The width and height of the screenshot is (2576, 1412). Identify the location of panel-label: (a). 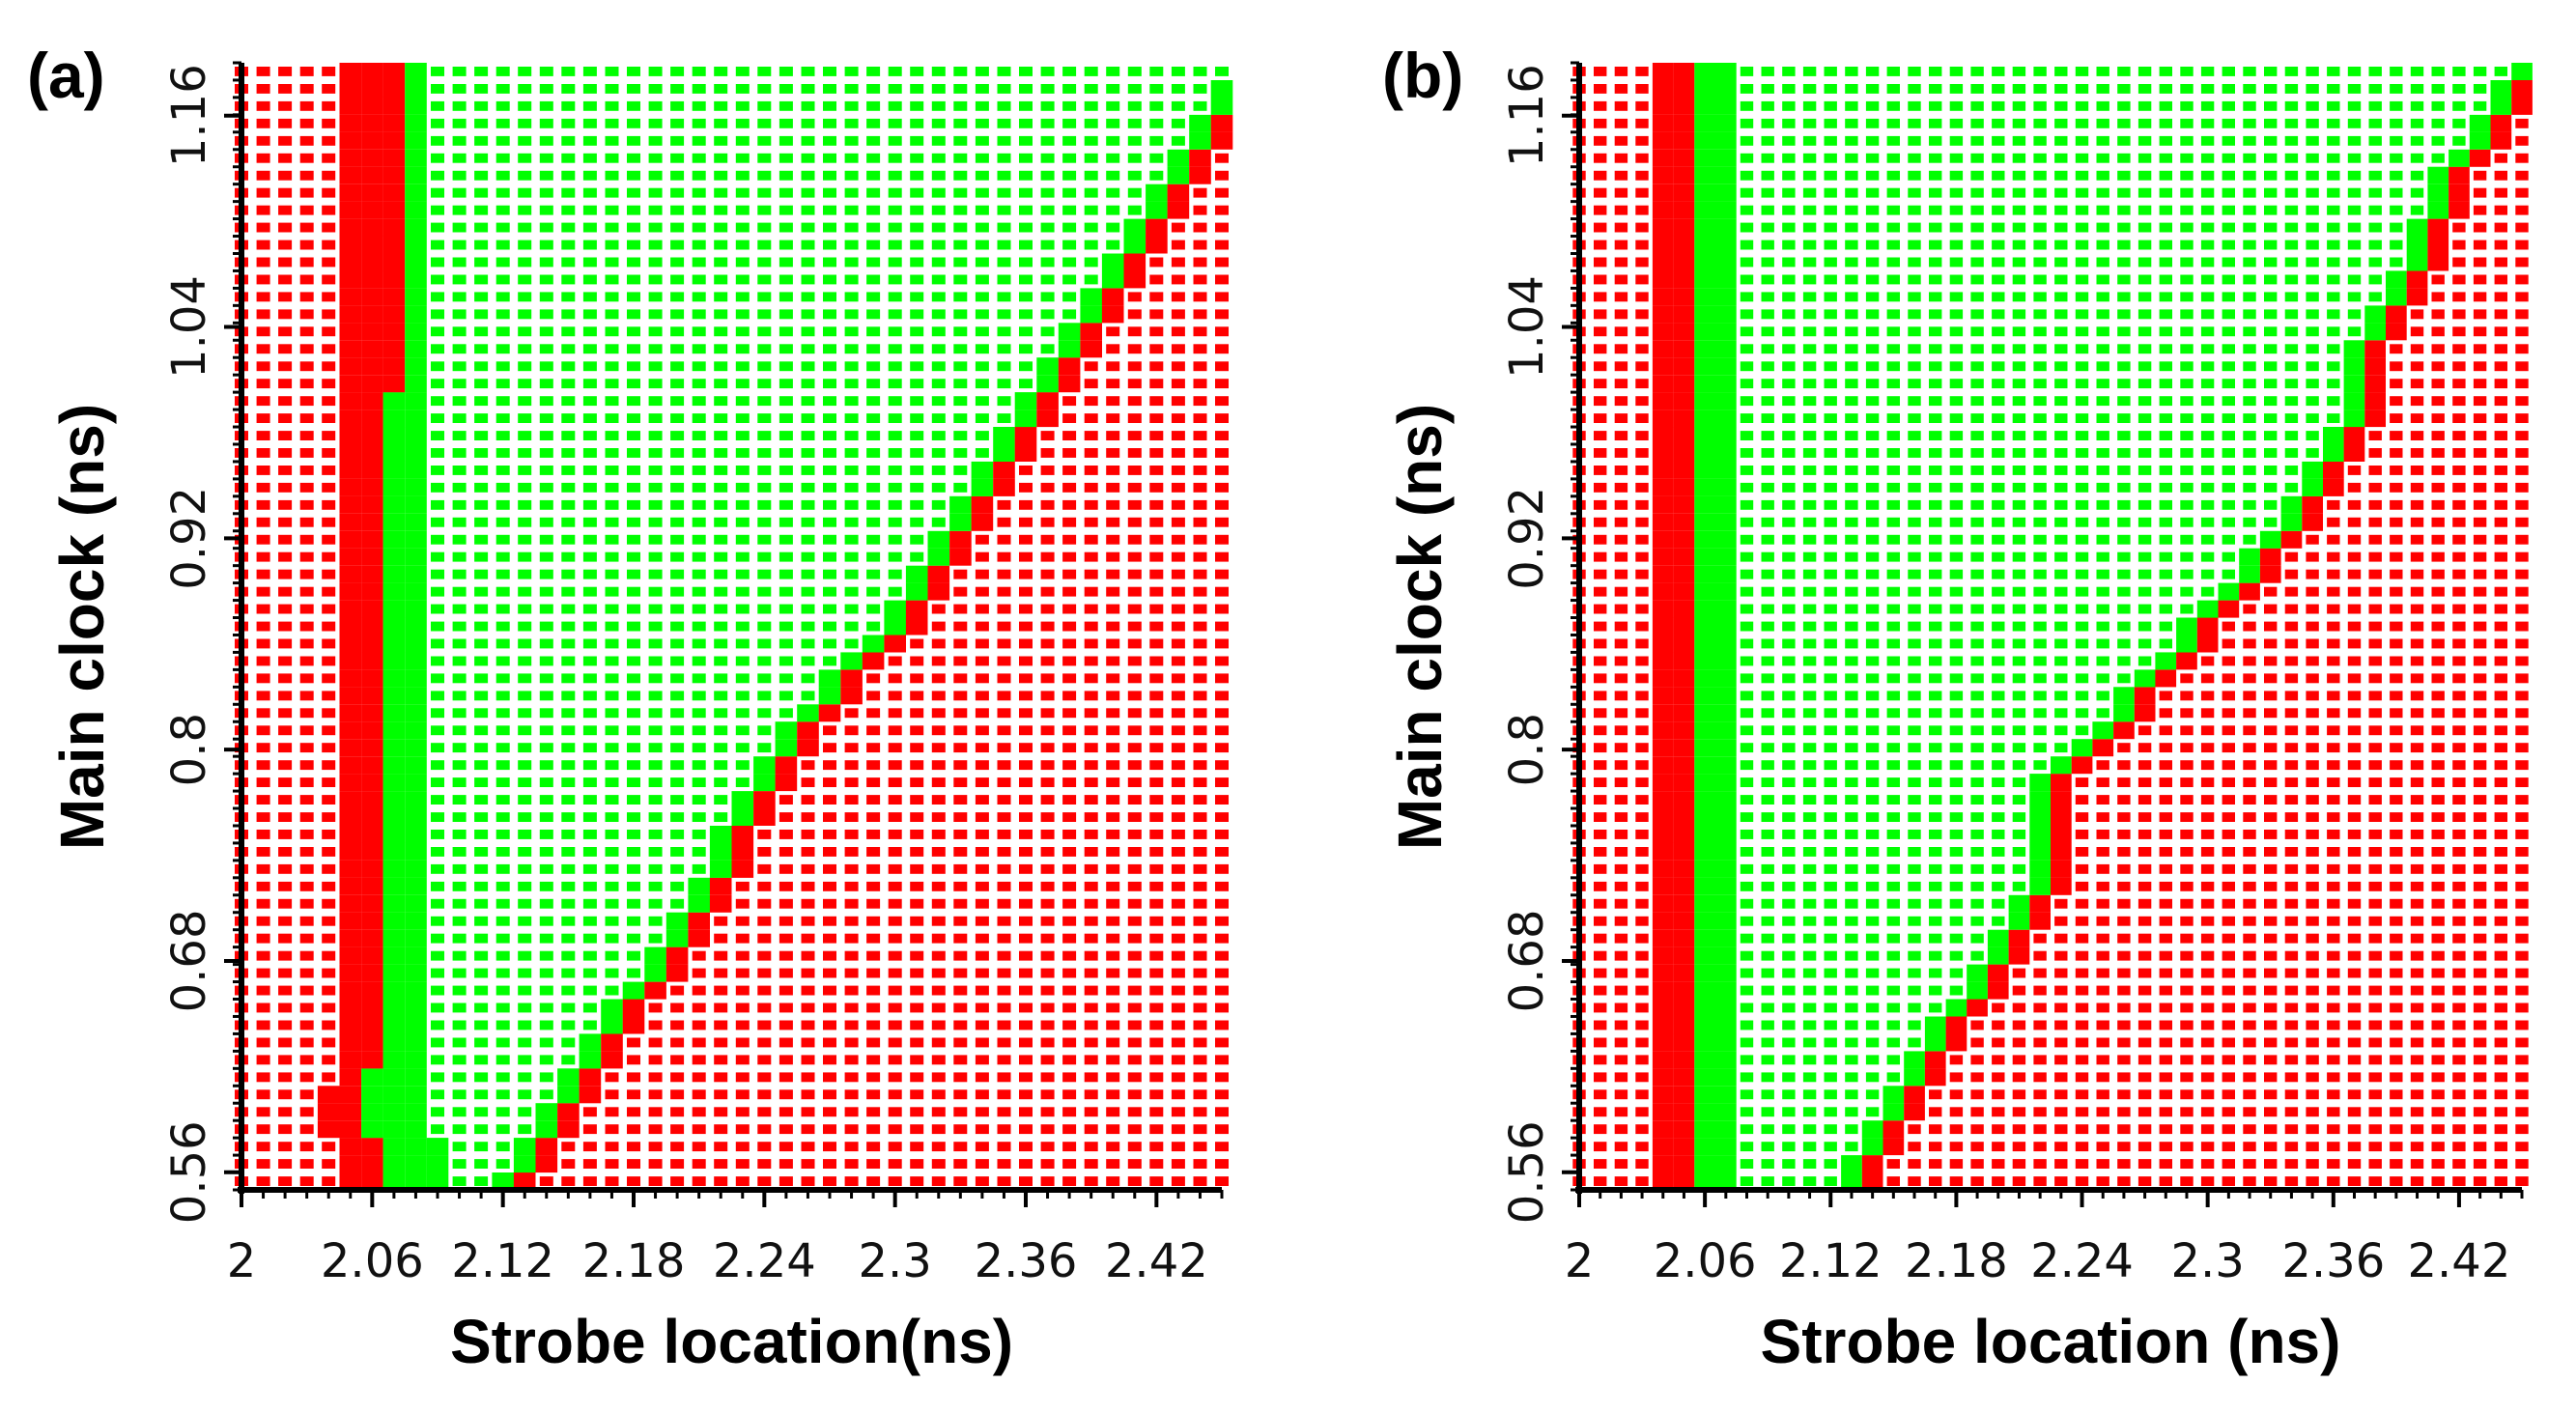
(66, 75).